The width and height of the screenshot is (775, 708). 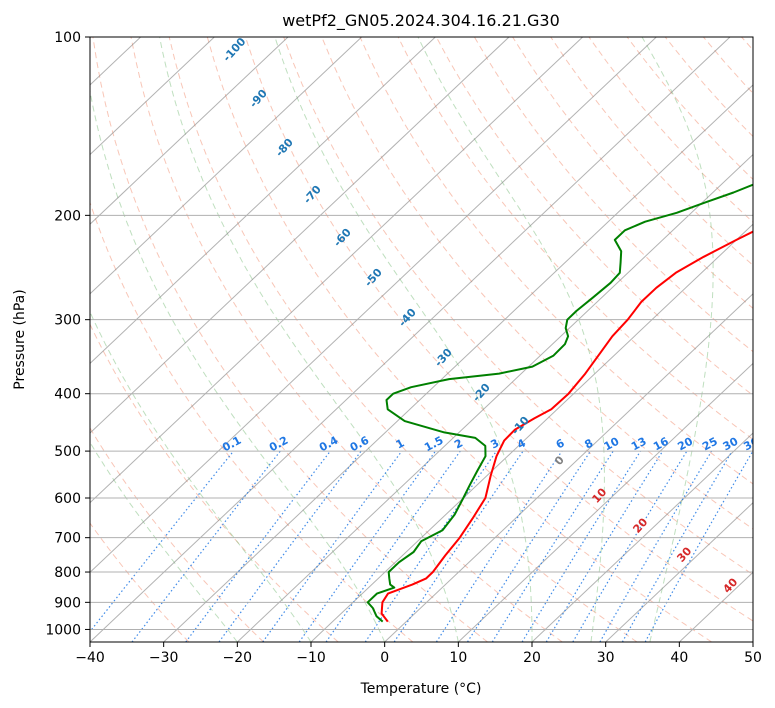 What do you see at coordinates (342, 238) in the screenshot?
I see `dry-adiabat-label: -60` at bounding box center [342, 238].